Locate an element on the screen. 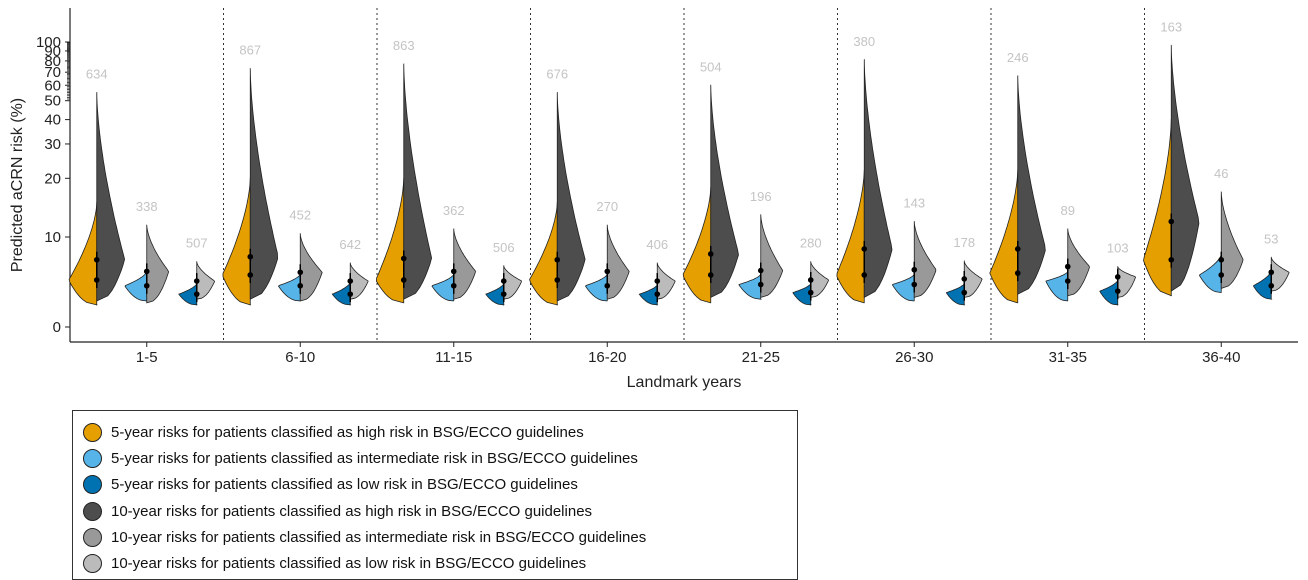 The width and height of the screenshot is (1308, 580). count-label: 863 is located at coordinates (404, 45).